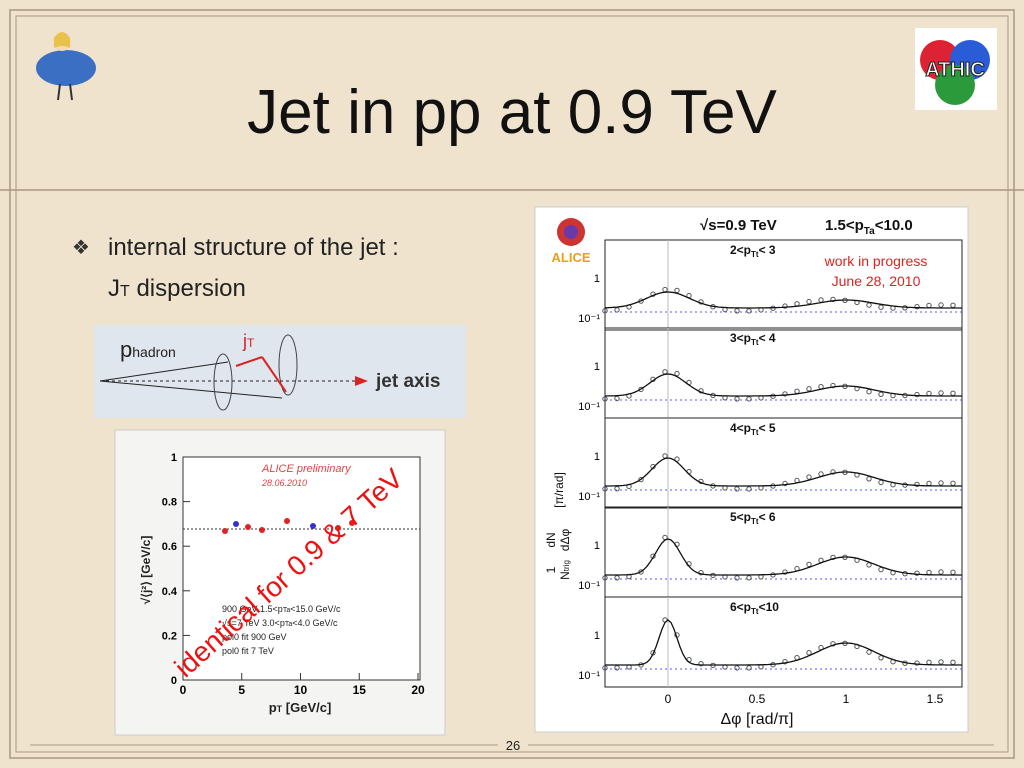 The height and width of the screenshot is (768, 1024). I want to click on text: 3<p, so click(740, 338).